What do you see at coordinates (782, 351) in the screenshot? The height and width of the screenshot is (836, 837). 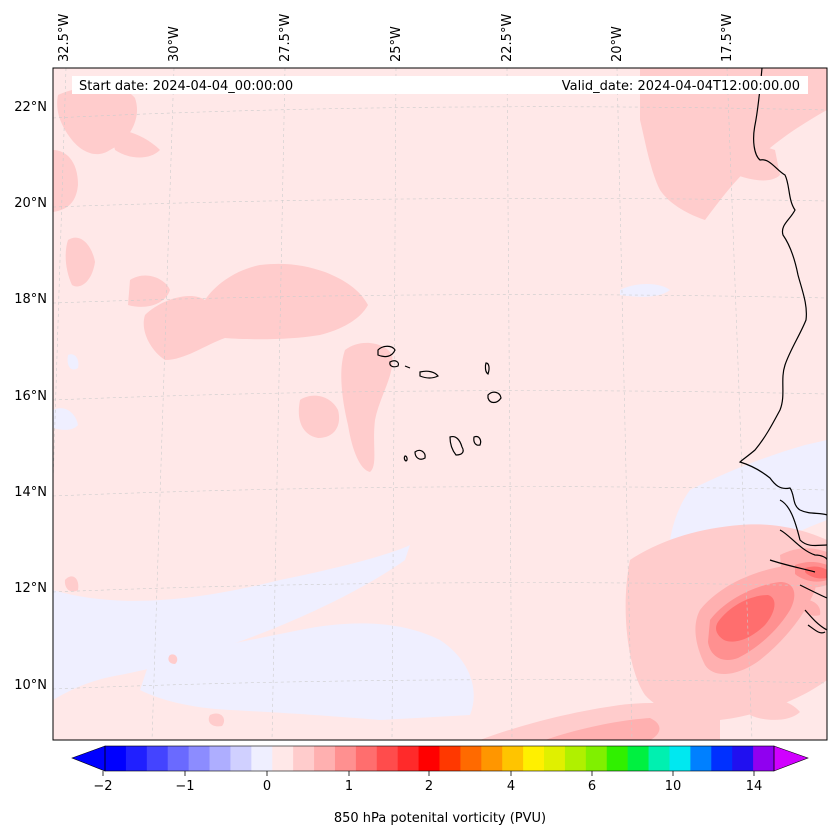 I see `coastline` at bounding box center [782, 351].